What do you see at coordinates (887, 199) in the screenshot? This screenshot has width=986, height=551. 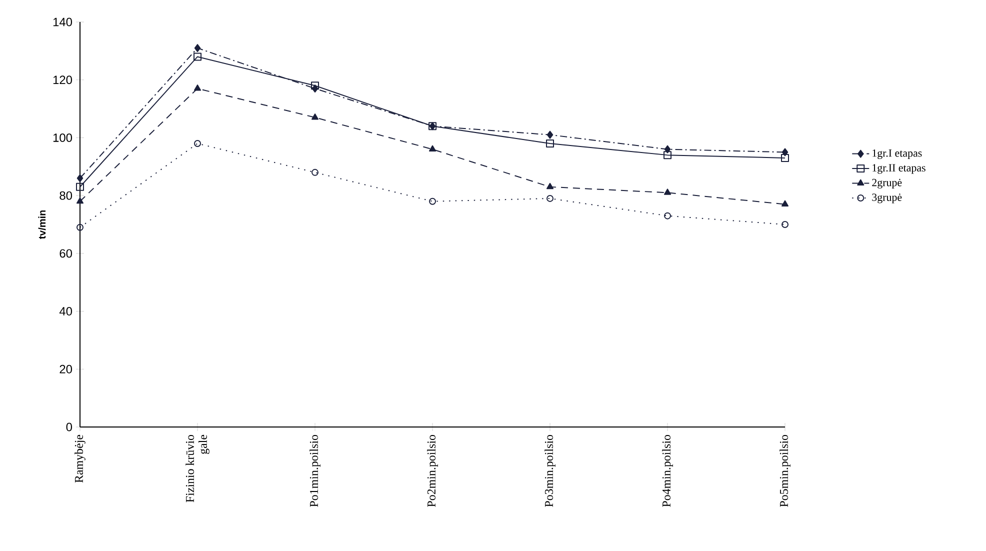 I see `legend-label: 3grupė` at bounding box center [887, 199].